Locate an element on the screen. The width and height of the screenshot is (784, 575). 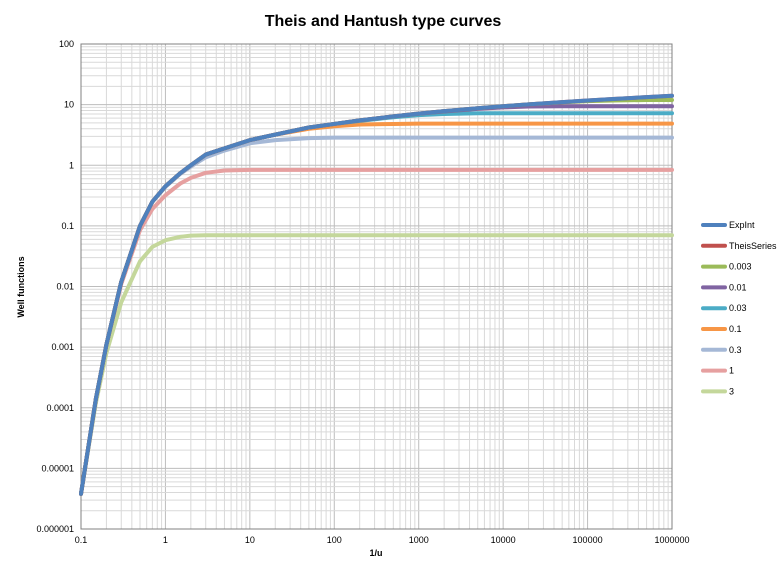
y-tick-label: 0.00001 is located at coordinates (57, 468).